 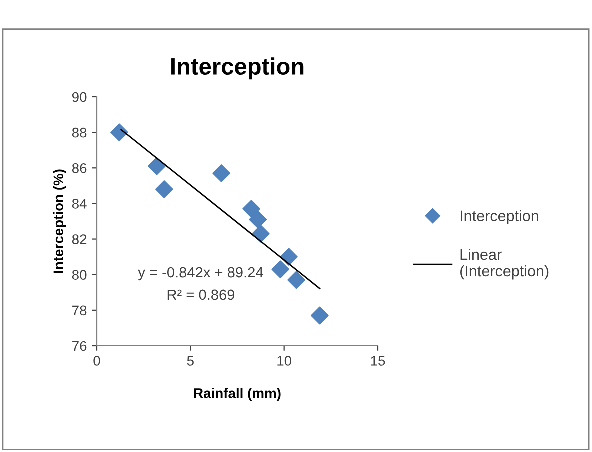 What do you see at coordinates (238, 69) in the screenshot?
I see `chart-title: Interception` at bounding box center [238, 69].